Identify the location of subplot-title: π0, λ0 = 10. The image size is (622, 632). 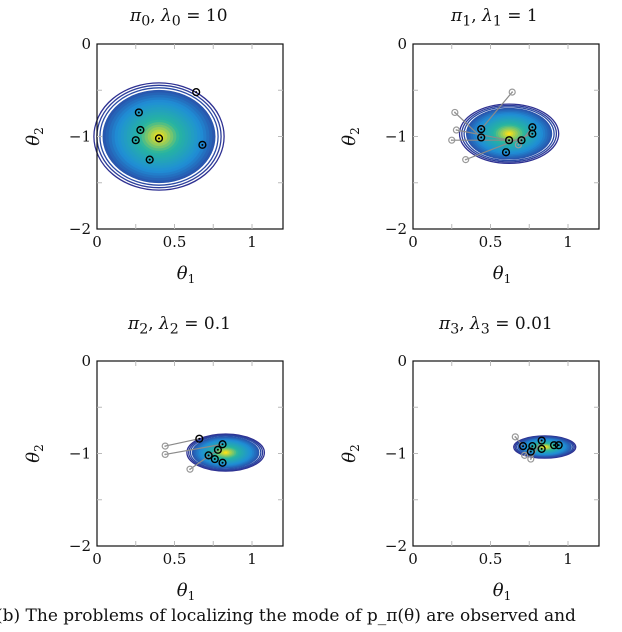
(179, 18).